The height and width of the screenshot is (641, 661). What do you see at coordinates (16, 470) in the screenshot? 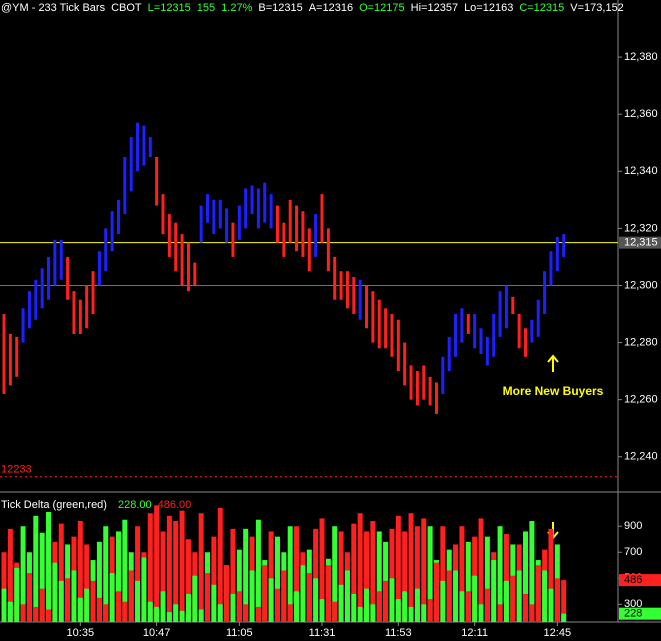
I see `dashed-line-label: 12233` at bounding box center [16, 470].